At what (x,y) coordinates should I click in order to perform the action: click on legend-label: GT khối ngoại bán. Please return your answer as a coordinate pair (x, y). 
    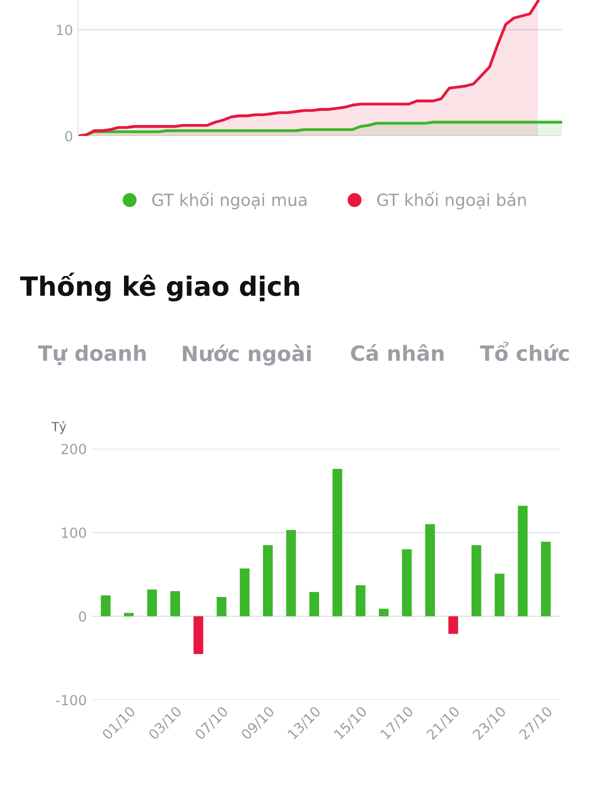
    Looking at the image, I should click on (451, 201).